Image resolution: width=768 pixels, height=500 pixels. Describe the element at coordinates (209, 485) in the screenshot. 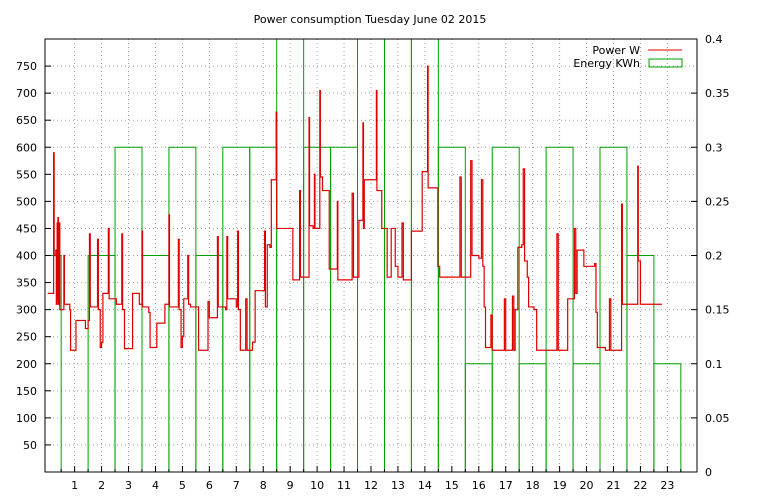

I see `x-tick-label: 6` at that location.